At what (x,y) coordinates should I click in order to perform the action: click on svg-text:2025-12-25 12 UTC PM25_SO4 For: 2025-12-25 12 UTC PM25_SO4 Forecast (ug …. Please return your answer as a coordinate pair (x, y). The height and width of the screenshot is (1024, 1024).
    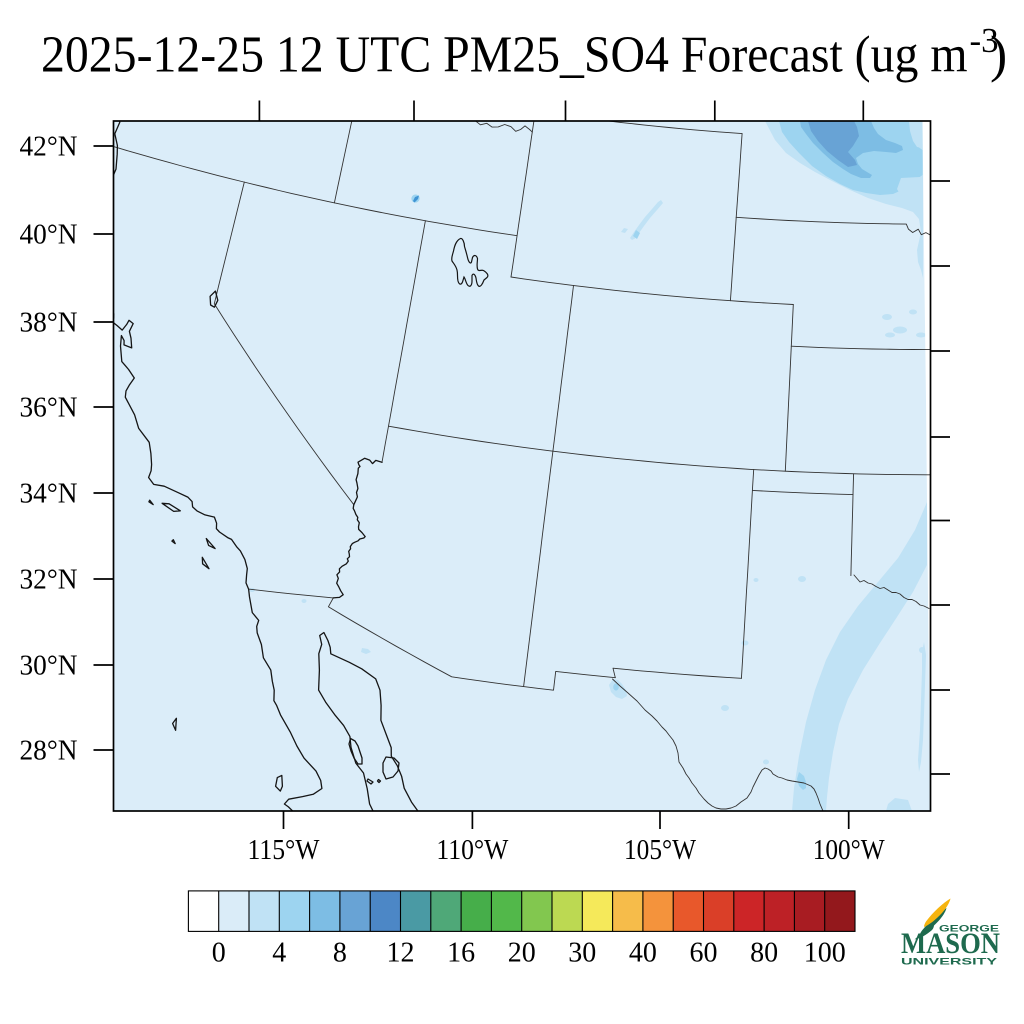
    Looking at the image, I should click on (504, 55).